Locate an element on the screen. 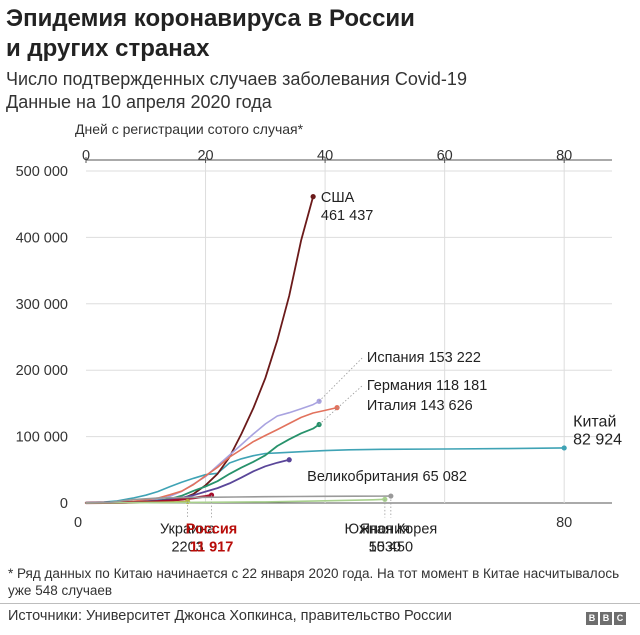  bbc-logo: B B C is located at coordinates (606, 618).